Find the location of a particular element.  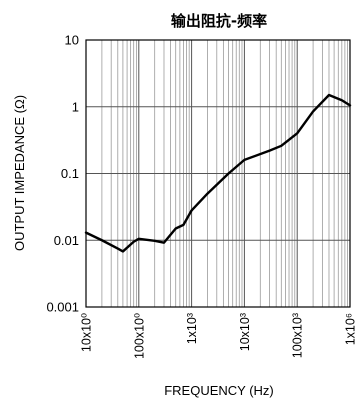

x-tick-label: 100x10⁰ is located at coordinates (139, 336).